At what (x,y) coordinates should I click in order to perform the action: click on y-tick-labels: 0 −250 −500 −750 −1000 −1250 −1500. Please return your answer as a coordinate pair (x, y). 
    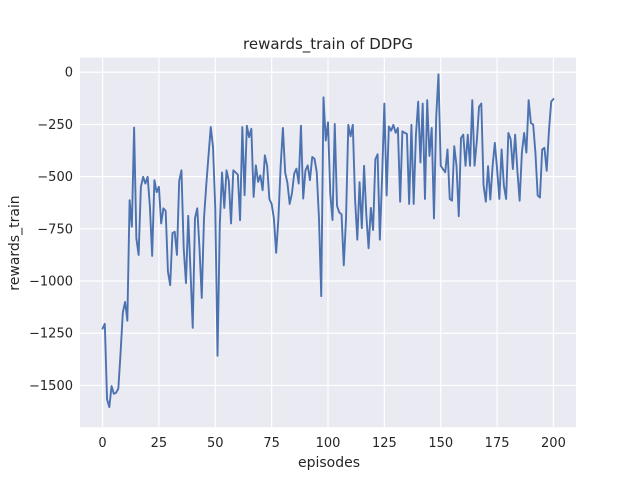
    Looking at the image, I should click on (51, 230).